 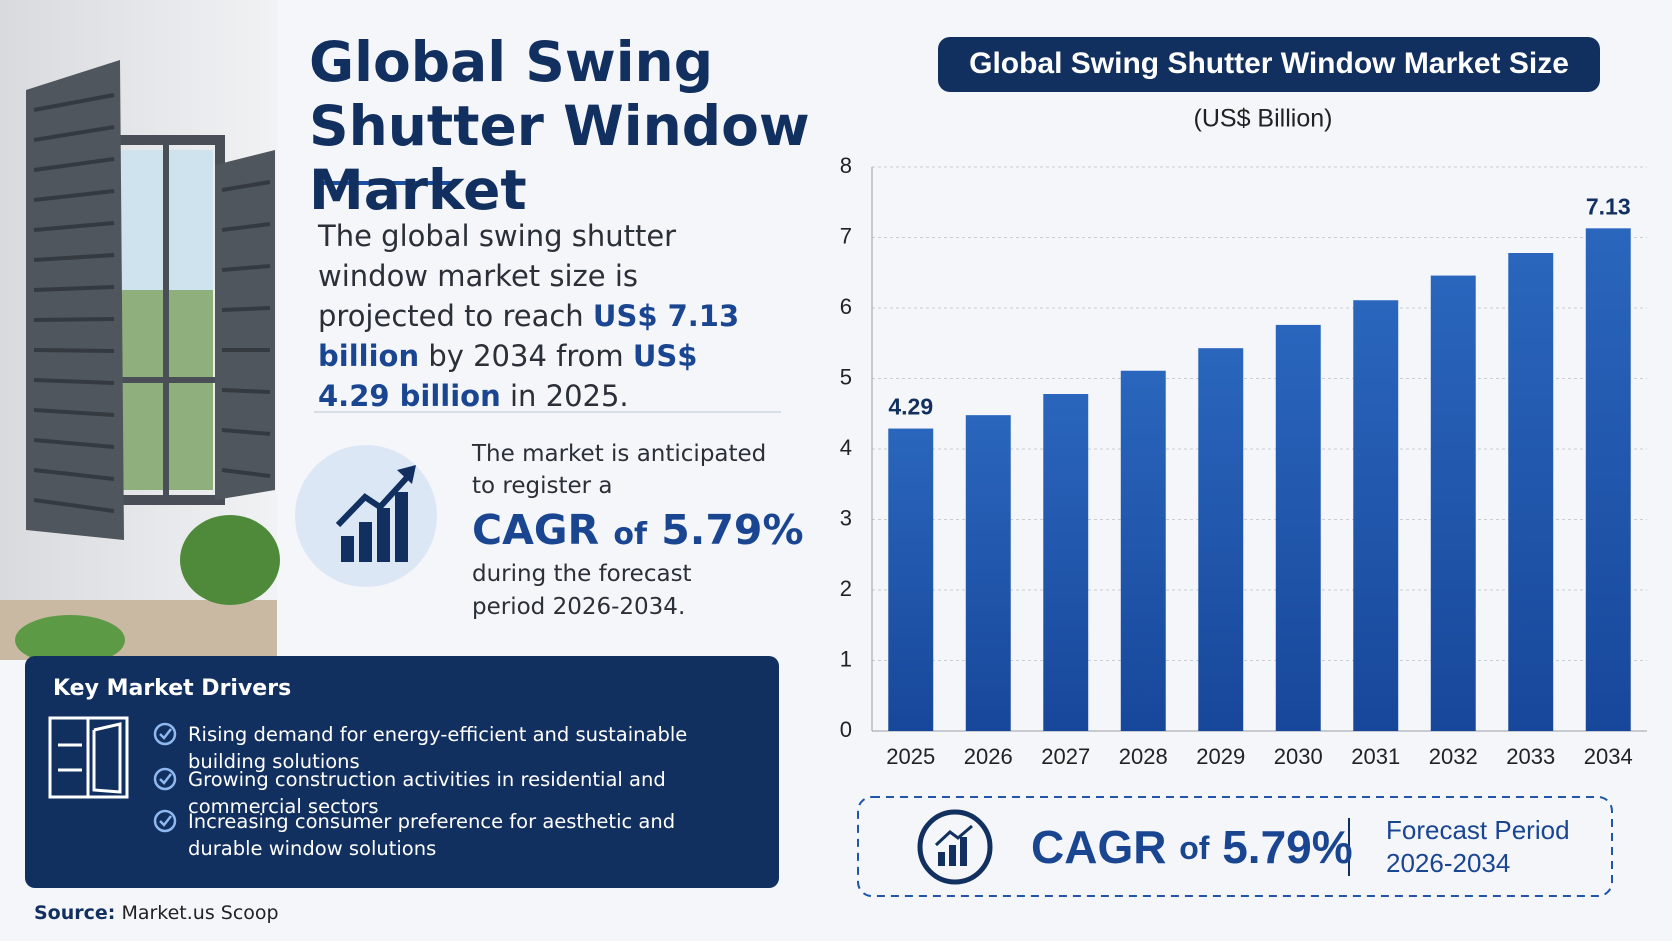 What do you see at coordinates (559, 126) in the screenshot?
I see `page-title: Global Swing Shutter Window Market` at bounding box center [559, 126].